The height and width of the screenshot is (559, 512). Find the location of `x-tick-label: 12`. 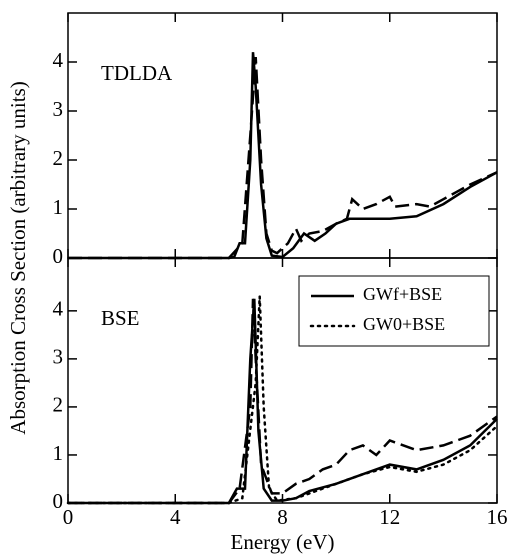

x-tick-label: 12 is located at coordinates (389, 517).